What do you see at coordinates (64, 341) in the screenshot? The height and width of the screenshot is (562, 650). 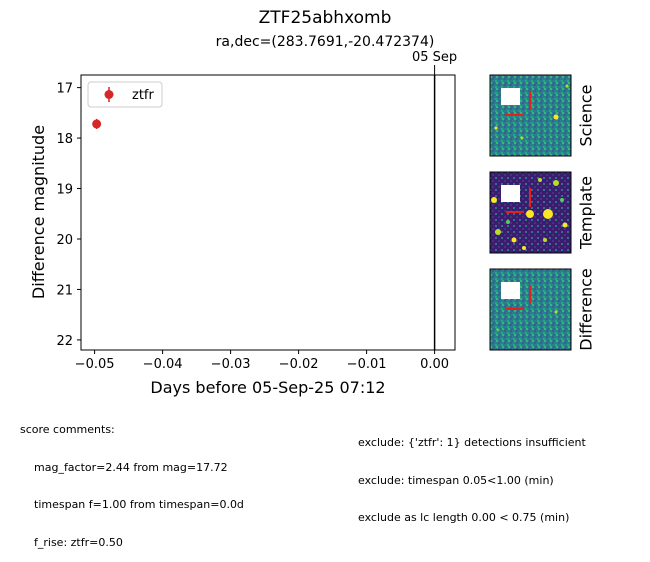 I see `y-tick-label: 22` at bounding box center [64, 341].